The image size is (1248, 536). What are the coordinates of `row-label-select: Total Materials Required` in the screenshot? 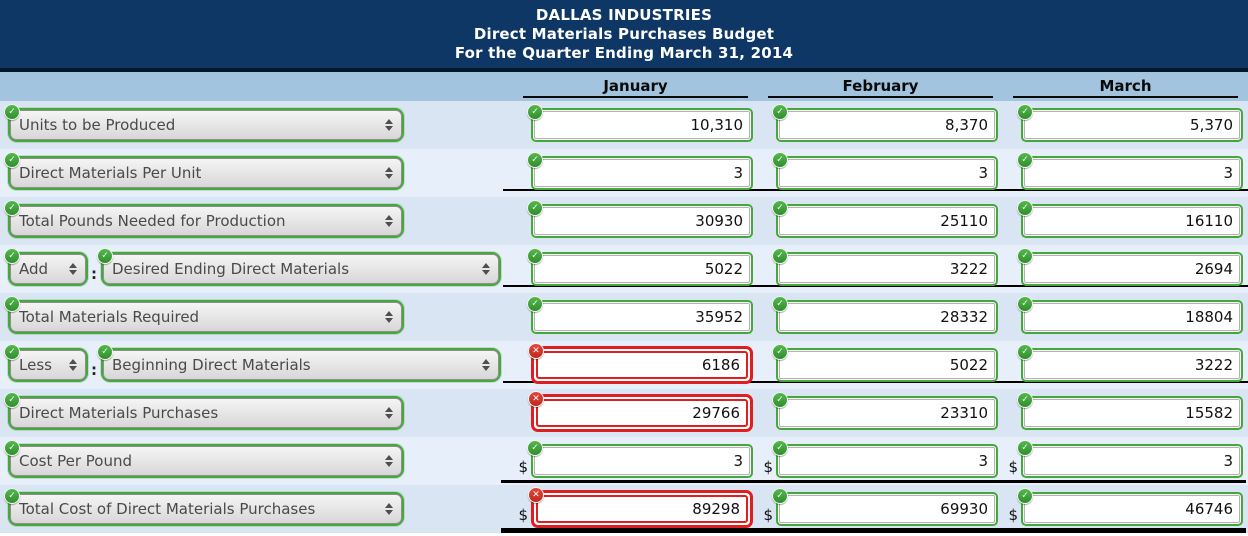 It's located at (206, 317).